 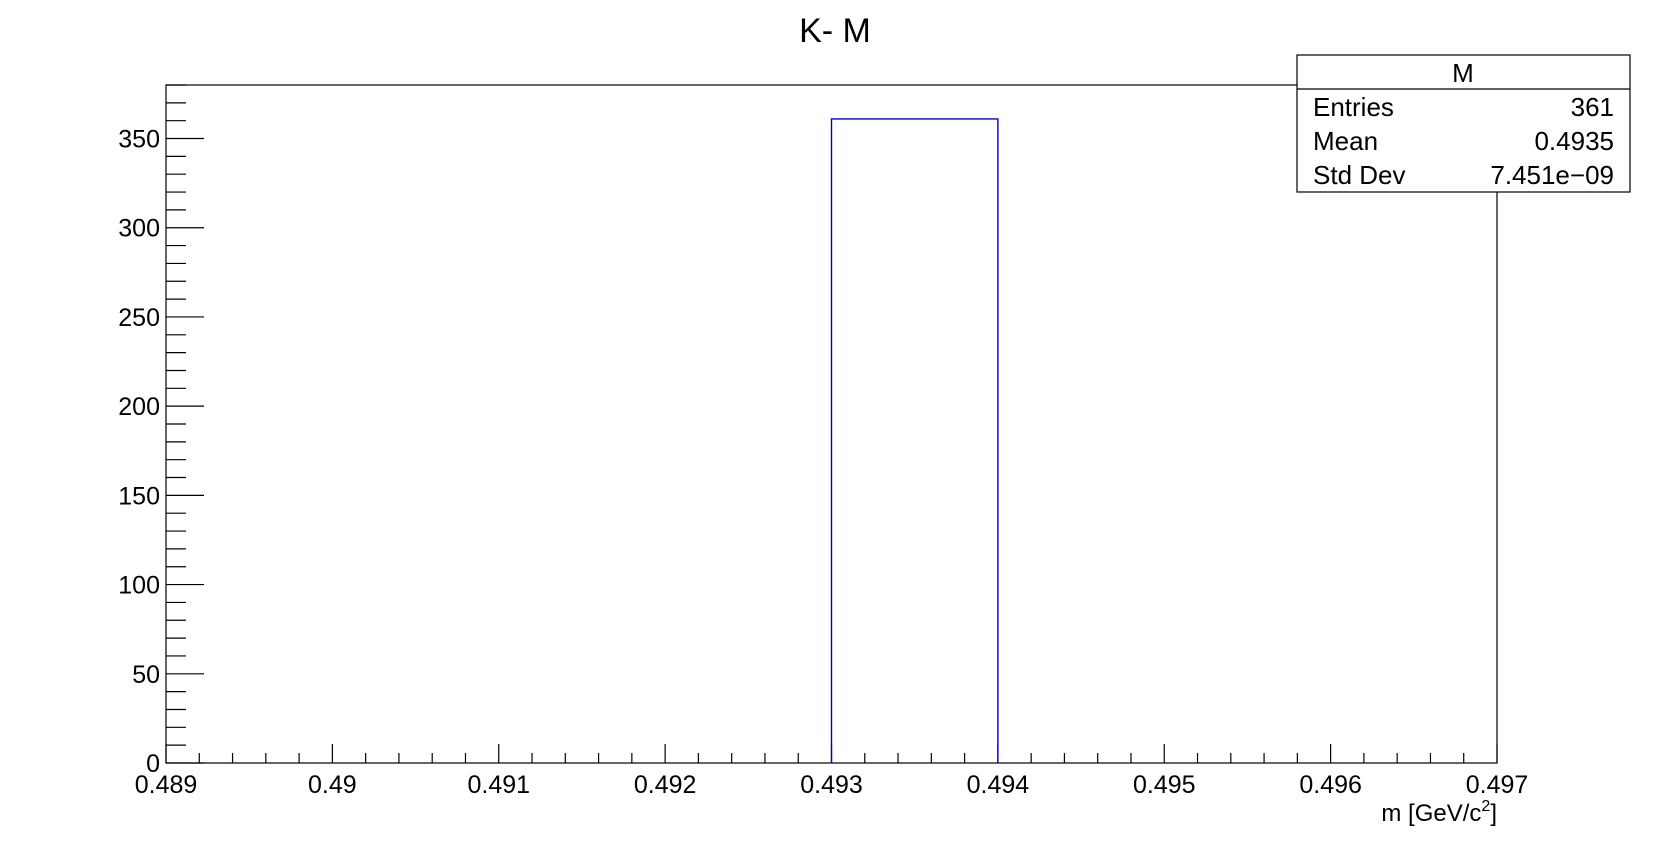 What do you see at coordinates (146, 675) in the screenshot?
I see `y-tick-label: 50` at bounding box center [146, 675].